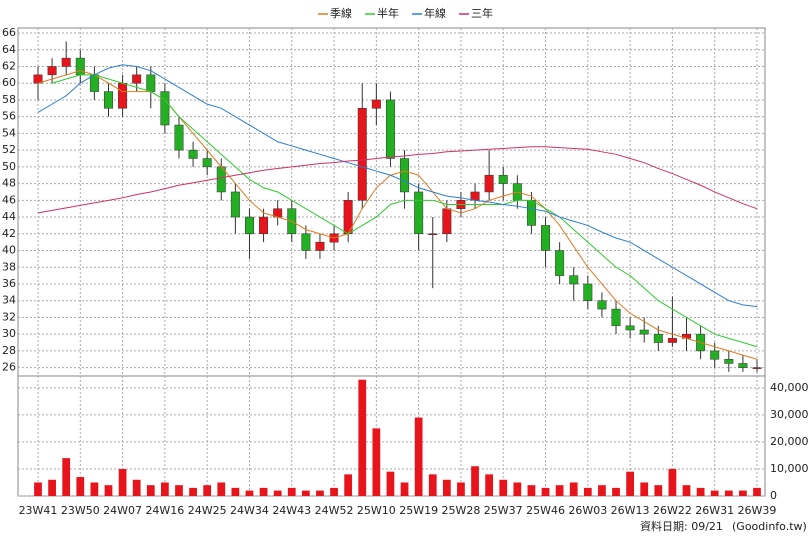 Image resolution: width=808 pixels, height=540 pixels. I want to click on y-tick-label: 54, so click(9, 132).